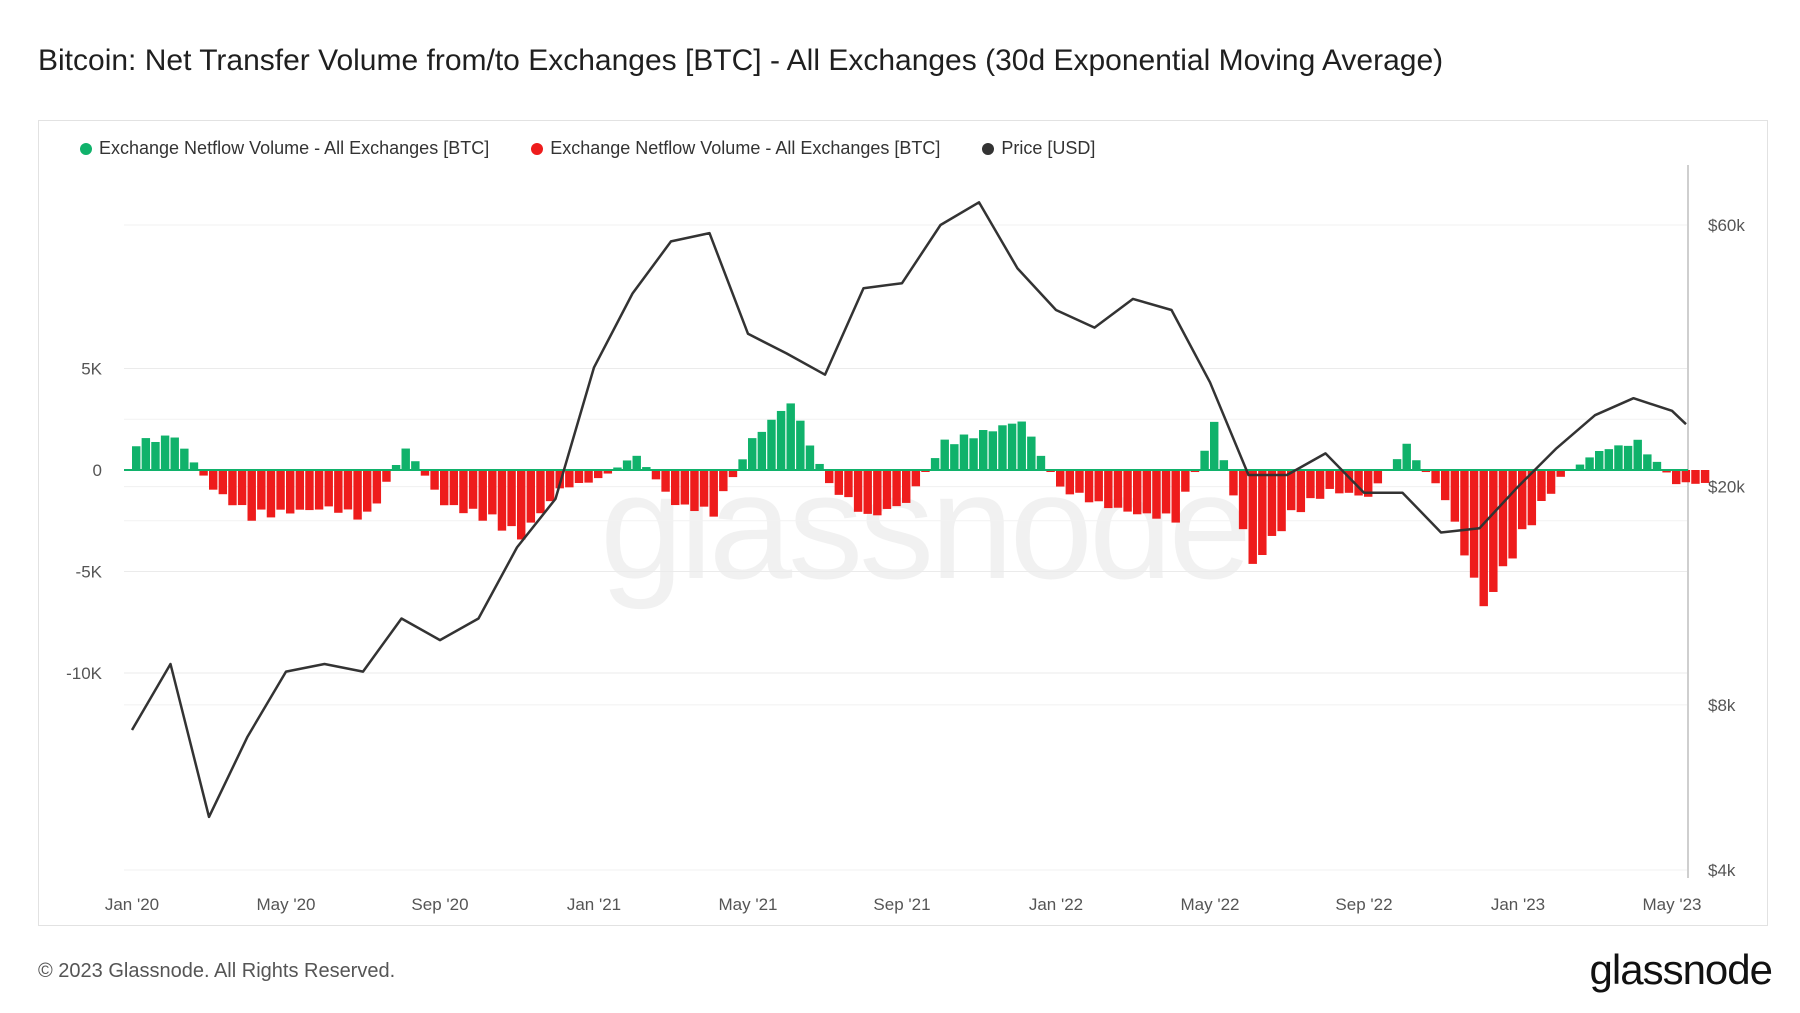 The height and width of the screenshot is (1013, 1800). What do you see at coordinates (594, 904) in the screenshot?
I see `x-tick-label: Jan '21` at bounding box center [594, 904].